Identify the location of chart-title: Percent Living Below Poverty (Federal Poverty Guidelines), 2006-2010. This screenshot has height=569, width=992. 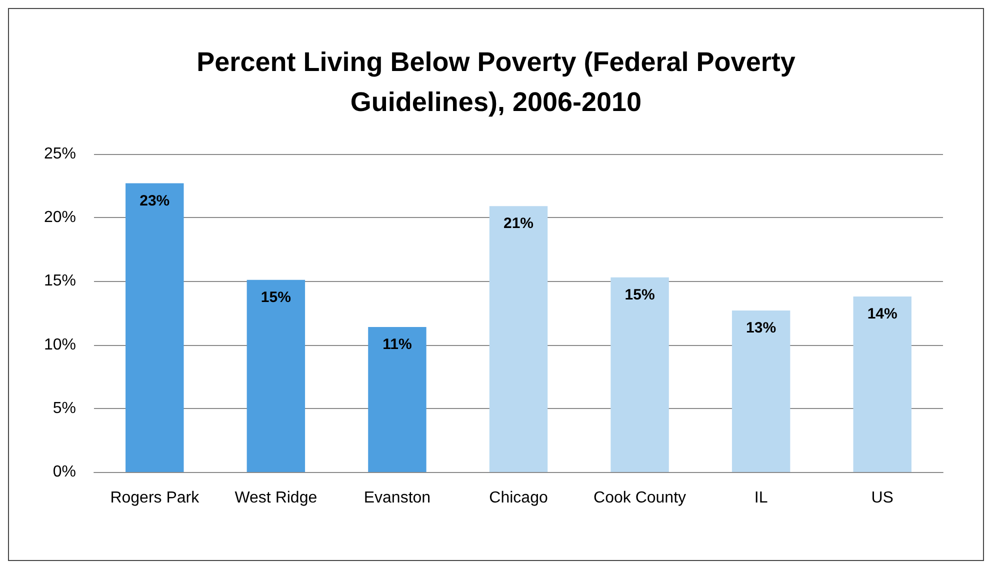
(496, 82).